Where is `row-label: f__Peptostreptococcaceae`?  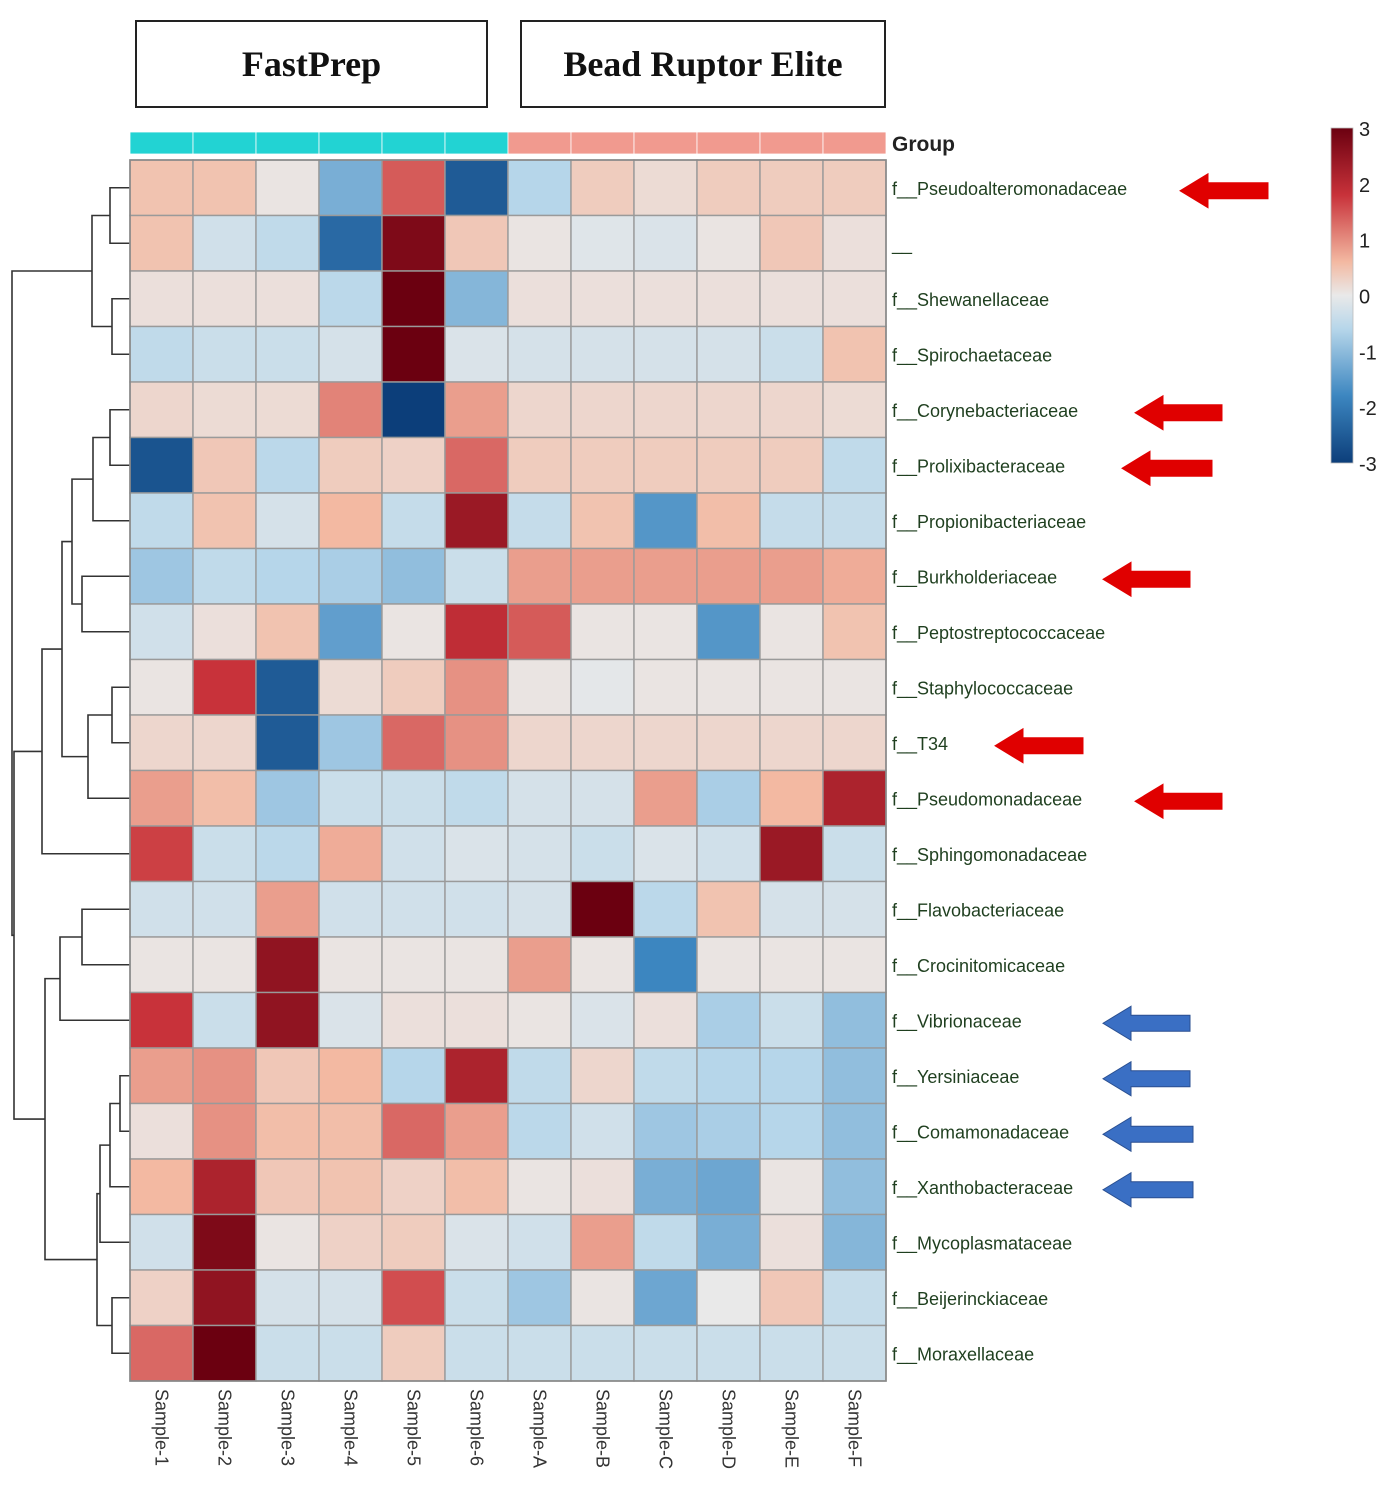 row-label: f__Peptostreptococcaceae is located at coordinates (998, 633).